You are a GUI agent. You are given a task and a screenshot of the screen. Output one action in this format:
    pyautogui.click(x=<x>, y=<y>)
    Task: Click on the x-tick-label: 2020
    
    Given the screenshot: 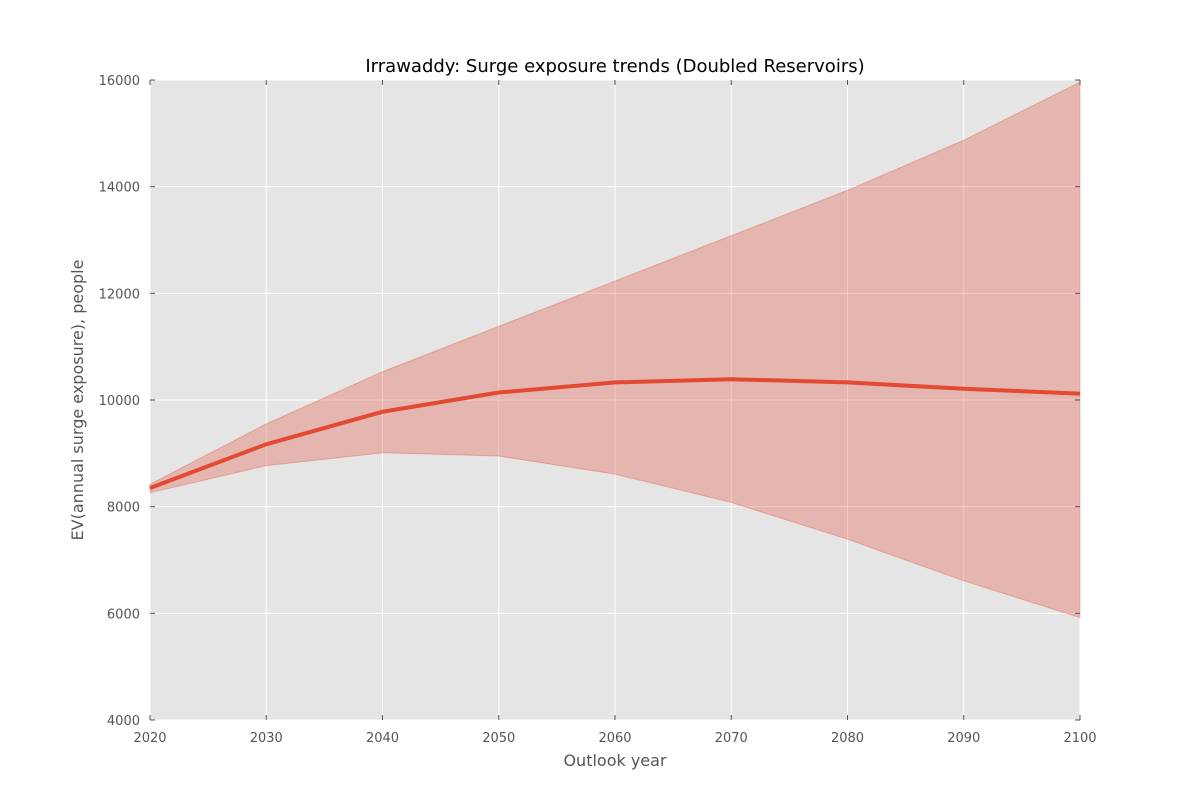 What is the action you would take?
    pyautogui.click(x=149, y=738)
    